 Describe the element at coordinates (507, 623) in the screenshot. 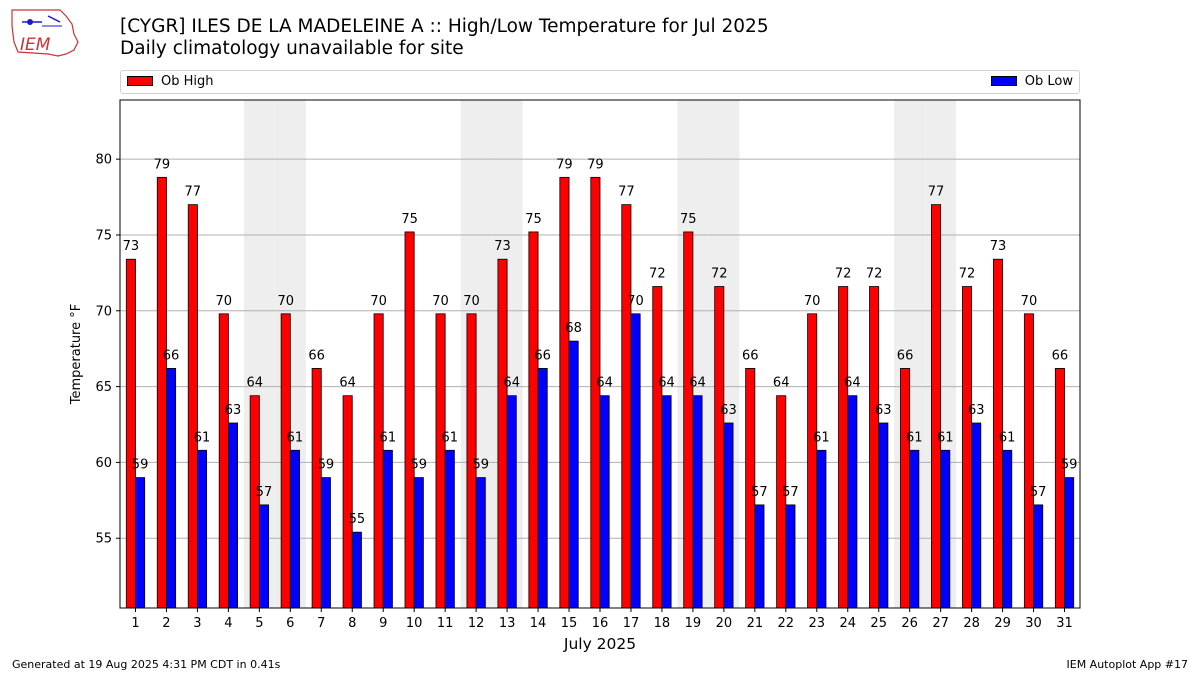

I see `x-tick-label: 13` at that location.